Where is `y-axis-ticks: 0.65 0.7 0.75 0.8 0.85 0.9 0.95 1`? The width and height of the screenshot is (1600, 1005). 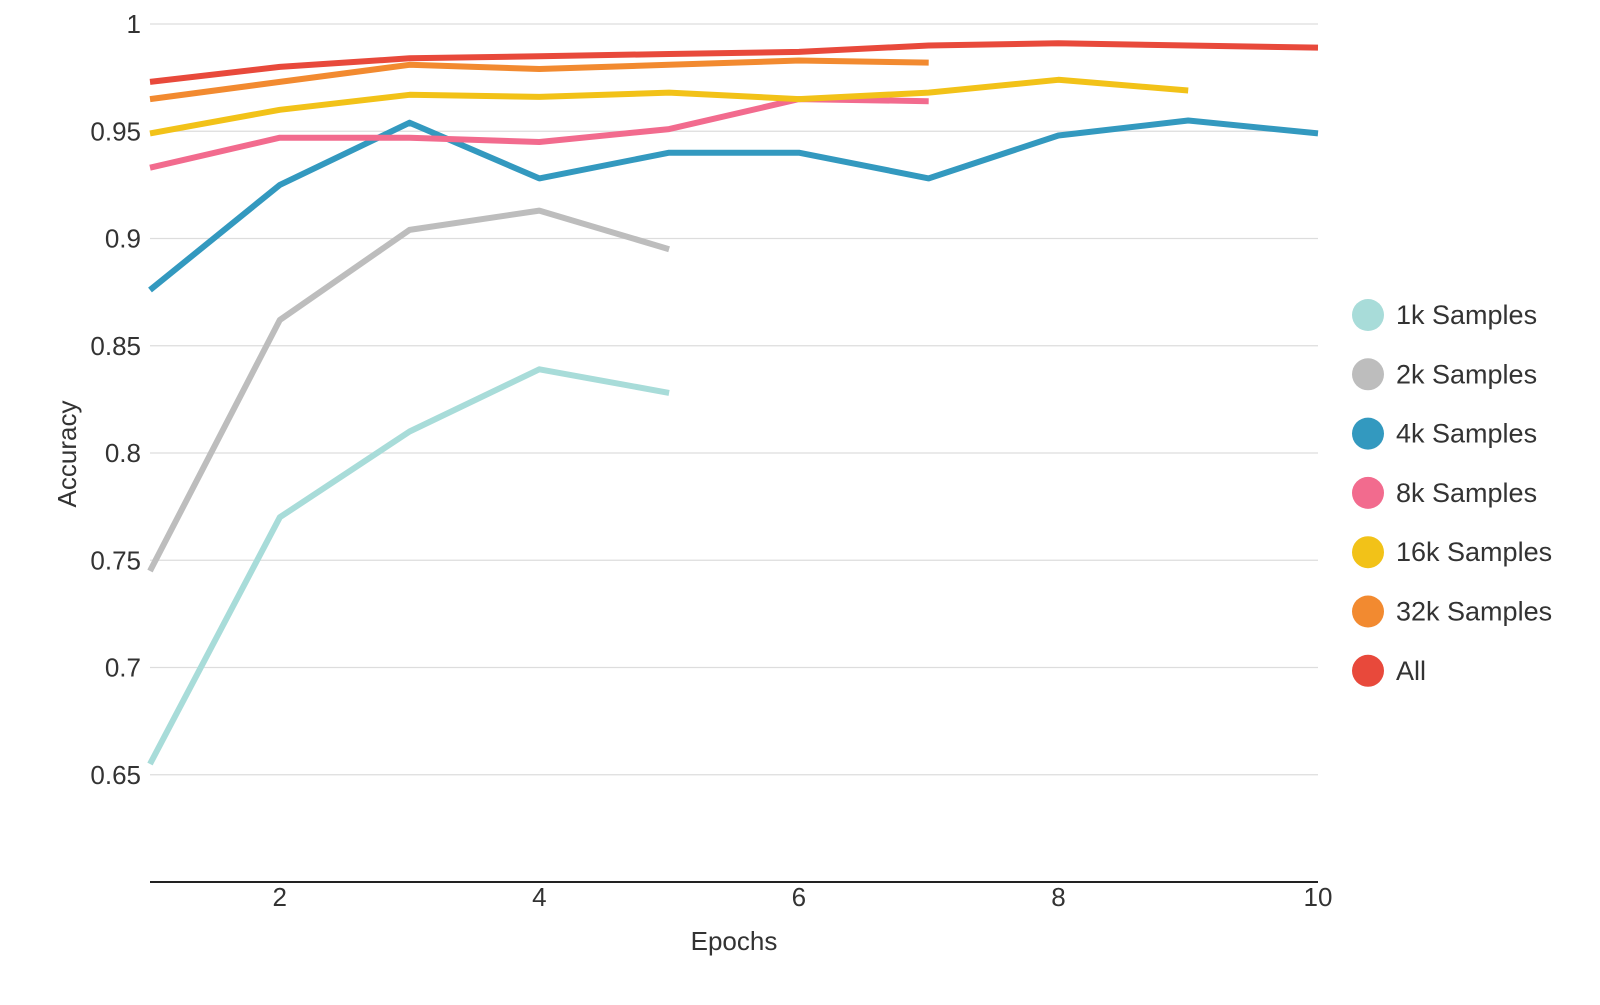
y-axis-ticks: 0.65 0.7 0.75 0.8 0.85 0.9 0.95 1 is located at coordinates (115, 399).